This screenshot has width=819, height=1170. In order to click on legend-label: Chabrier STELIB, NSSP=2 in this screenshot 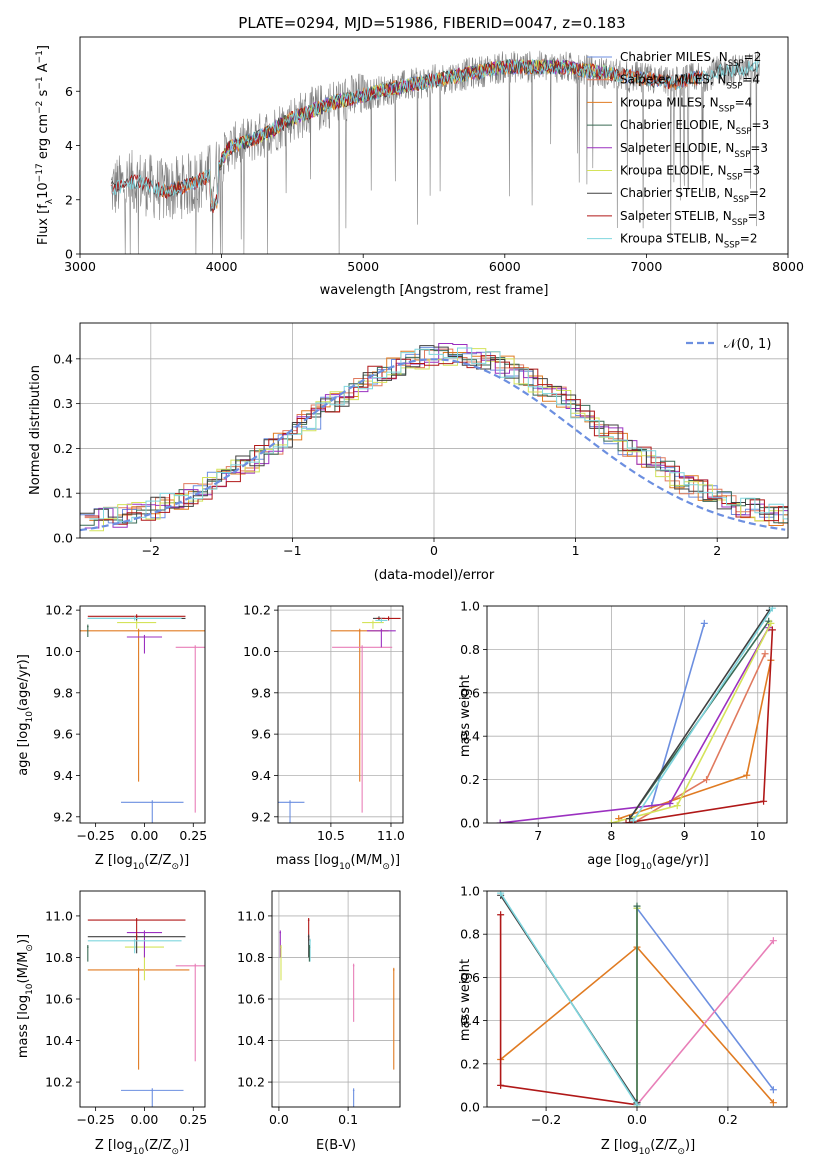, I will do `click(693, 195)`.